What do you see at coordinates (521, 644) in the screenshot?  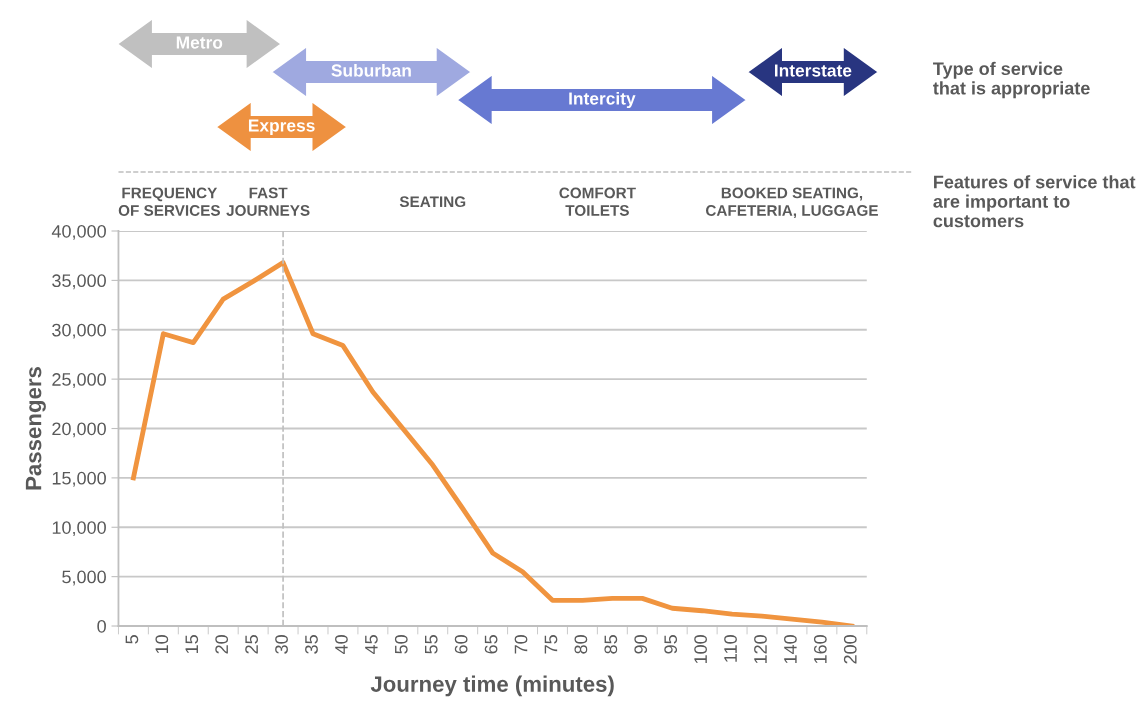 I see `x-tick-label: 70` at bounding box center [521, 644].